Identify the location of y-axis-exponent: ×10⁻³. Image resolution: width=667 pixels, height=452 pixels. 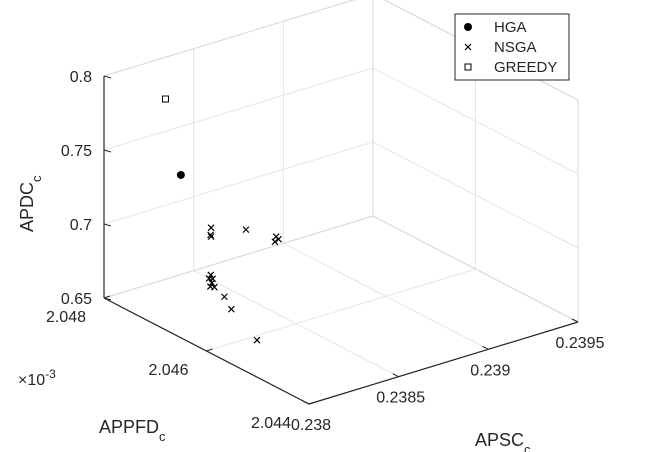
(37, 378).